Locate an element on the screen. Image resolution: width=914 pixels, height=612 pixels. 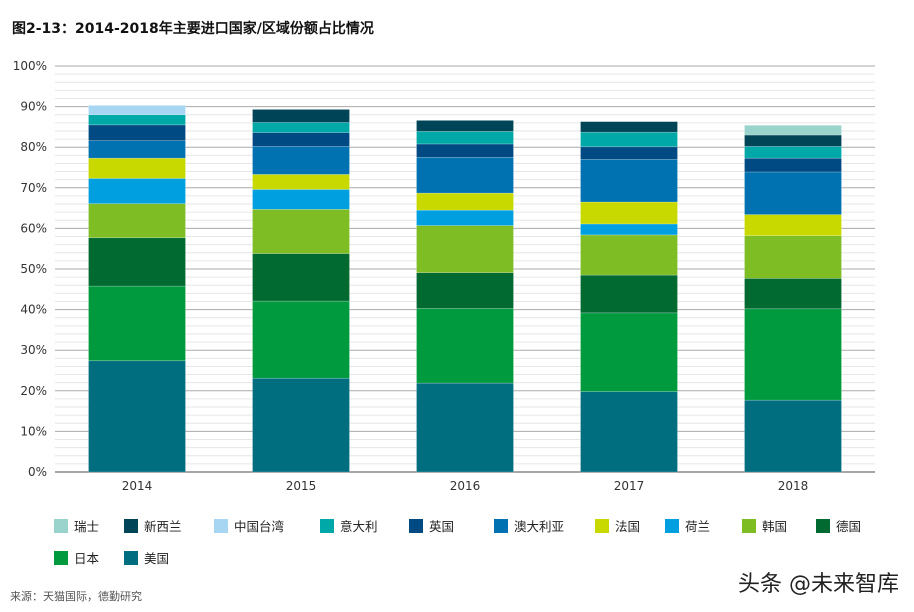
legend-label: 英国 is located at coordinates (442, 526).